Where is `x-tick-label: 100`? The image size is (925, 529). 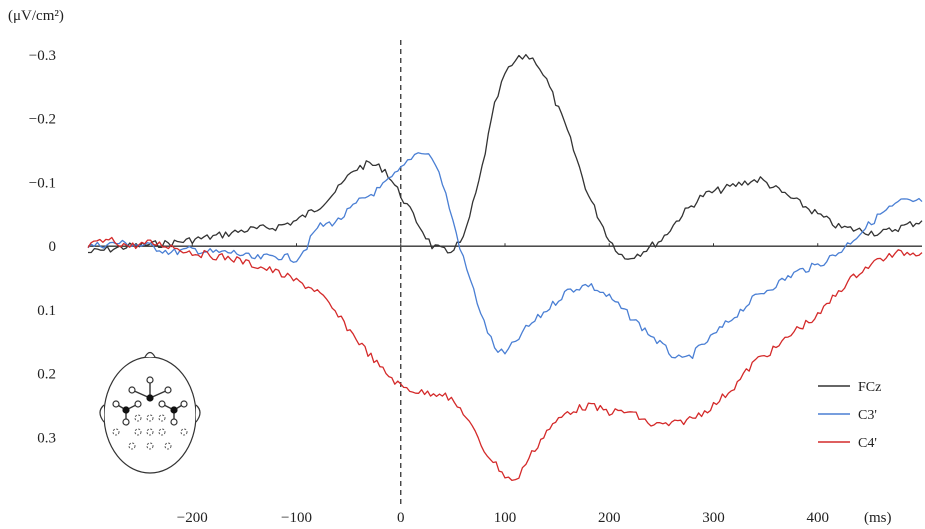 x-tick-label: 100 is located at coordinates (505, 518).